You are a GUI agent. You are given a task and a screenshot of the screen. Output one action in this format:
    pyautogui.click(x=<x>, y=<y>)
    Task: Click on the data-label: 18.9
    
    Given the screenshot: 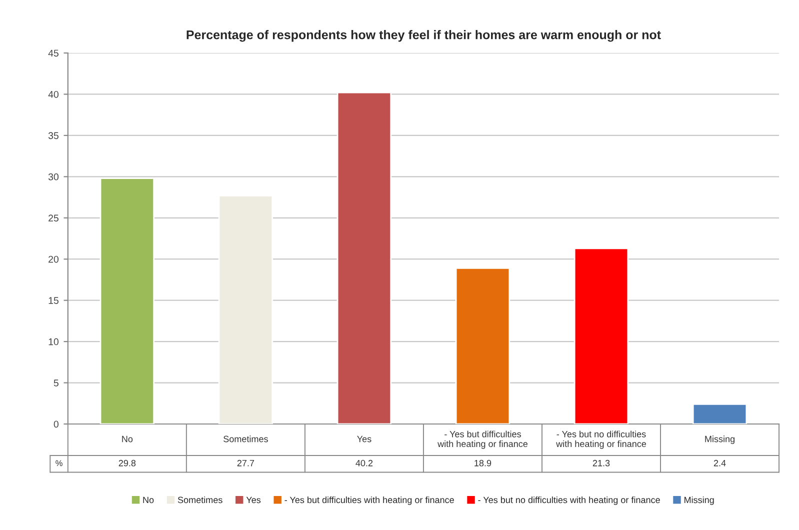 What is the action you would take?
    pyautogui.click(x=483, y=463)
    